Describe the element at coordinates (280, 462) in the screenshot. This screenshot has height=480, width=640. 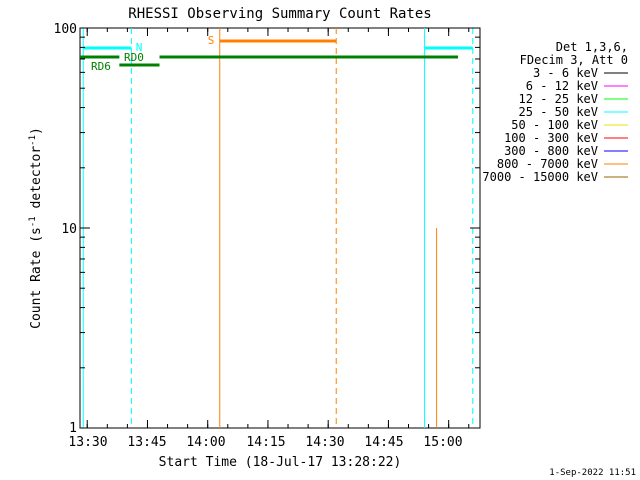
I see `x-axis-label: Start Time (18-Jul-17 13:28:22)` at that location.